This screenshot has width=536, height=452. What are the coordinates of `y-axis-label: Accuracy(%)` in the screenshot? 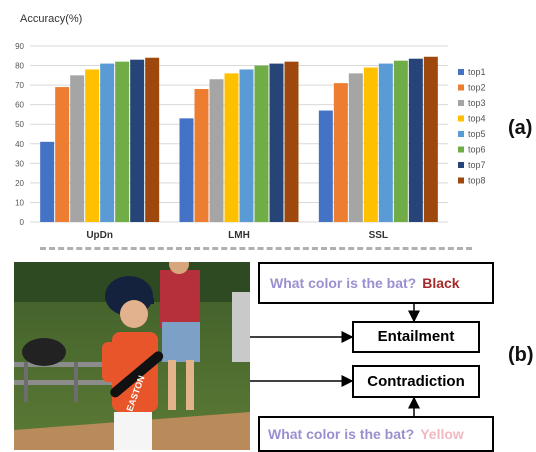 It's located at (51, 19).